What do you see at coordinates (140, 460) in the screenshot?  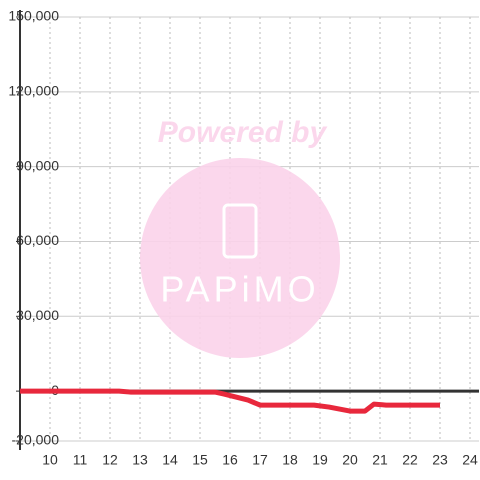 I see `x-tick-label: 13` at bounding box center [140, 460].